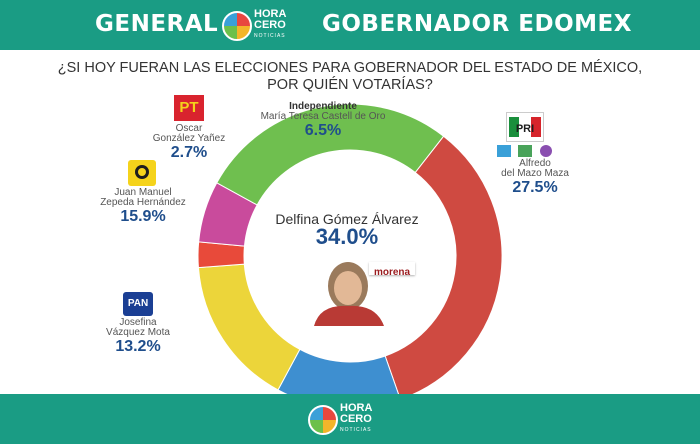 The width and height of the screenshot is (700, 444). I want to click on candidate-pt: Oscar González Yañez 2.7%, so click(189, 143).